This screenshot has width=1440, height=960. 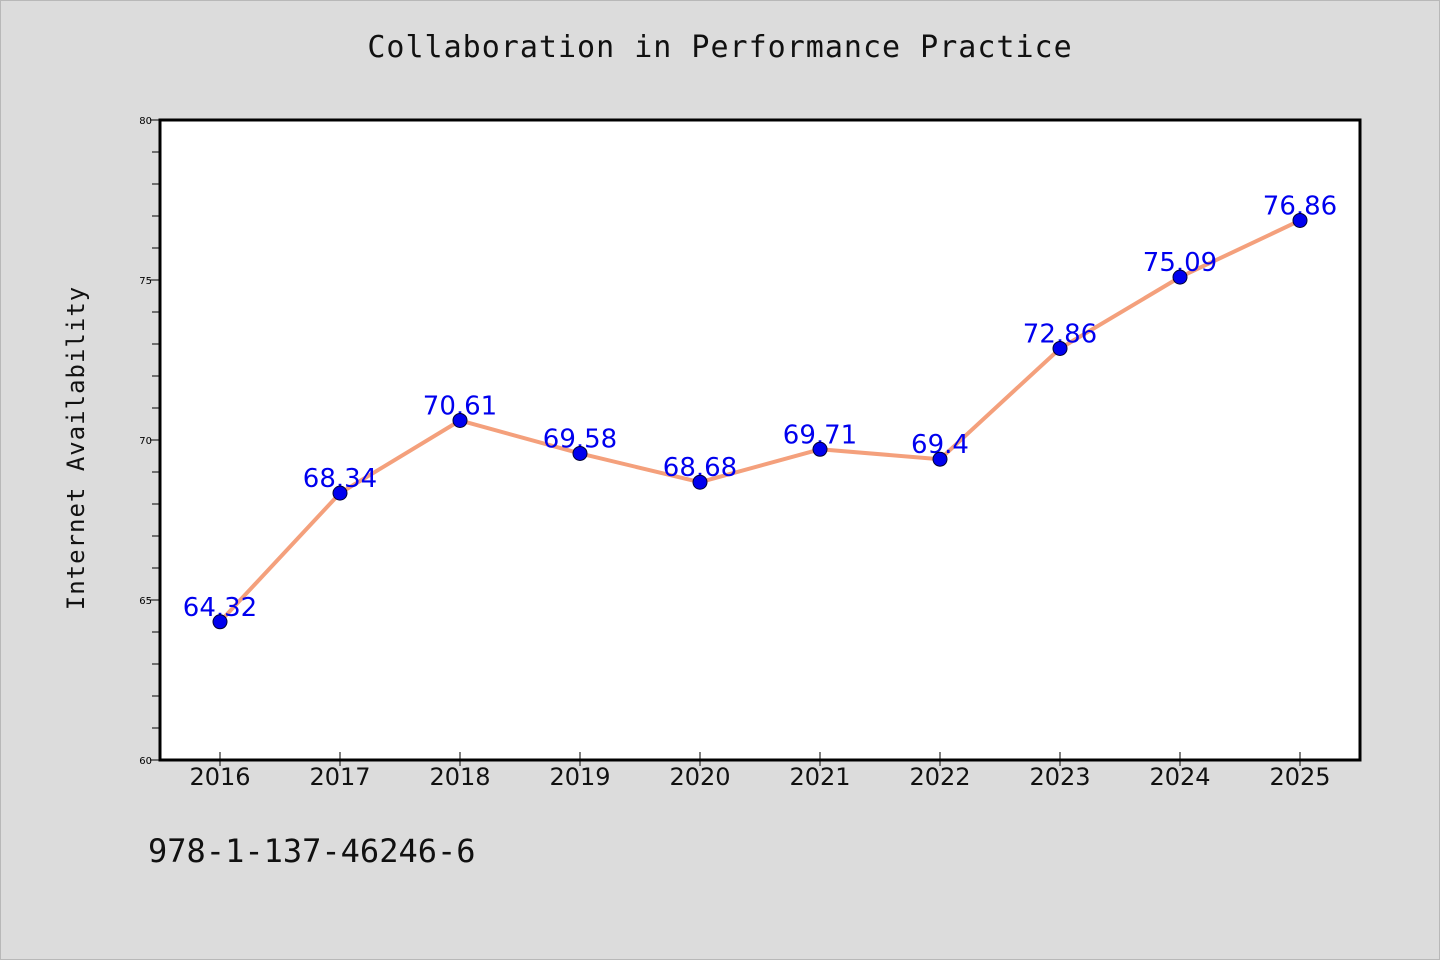 I want to click on x-axis: 2016 2017 2018 2019 2020 2021 2022 2023 2024 2025, so click(x=760, y=771).